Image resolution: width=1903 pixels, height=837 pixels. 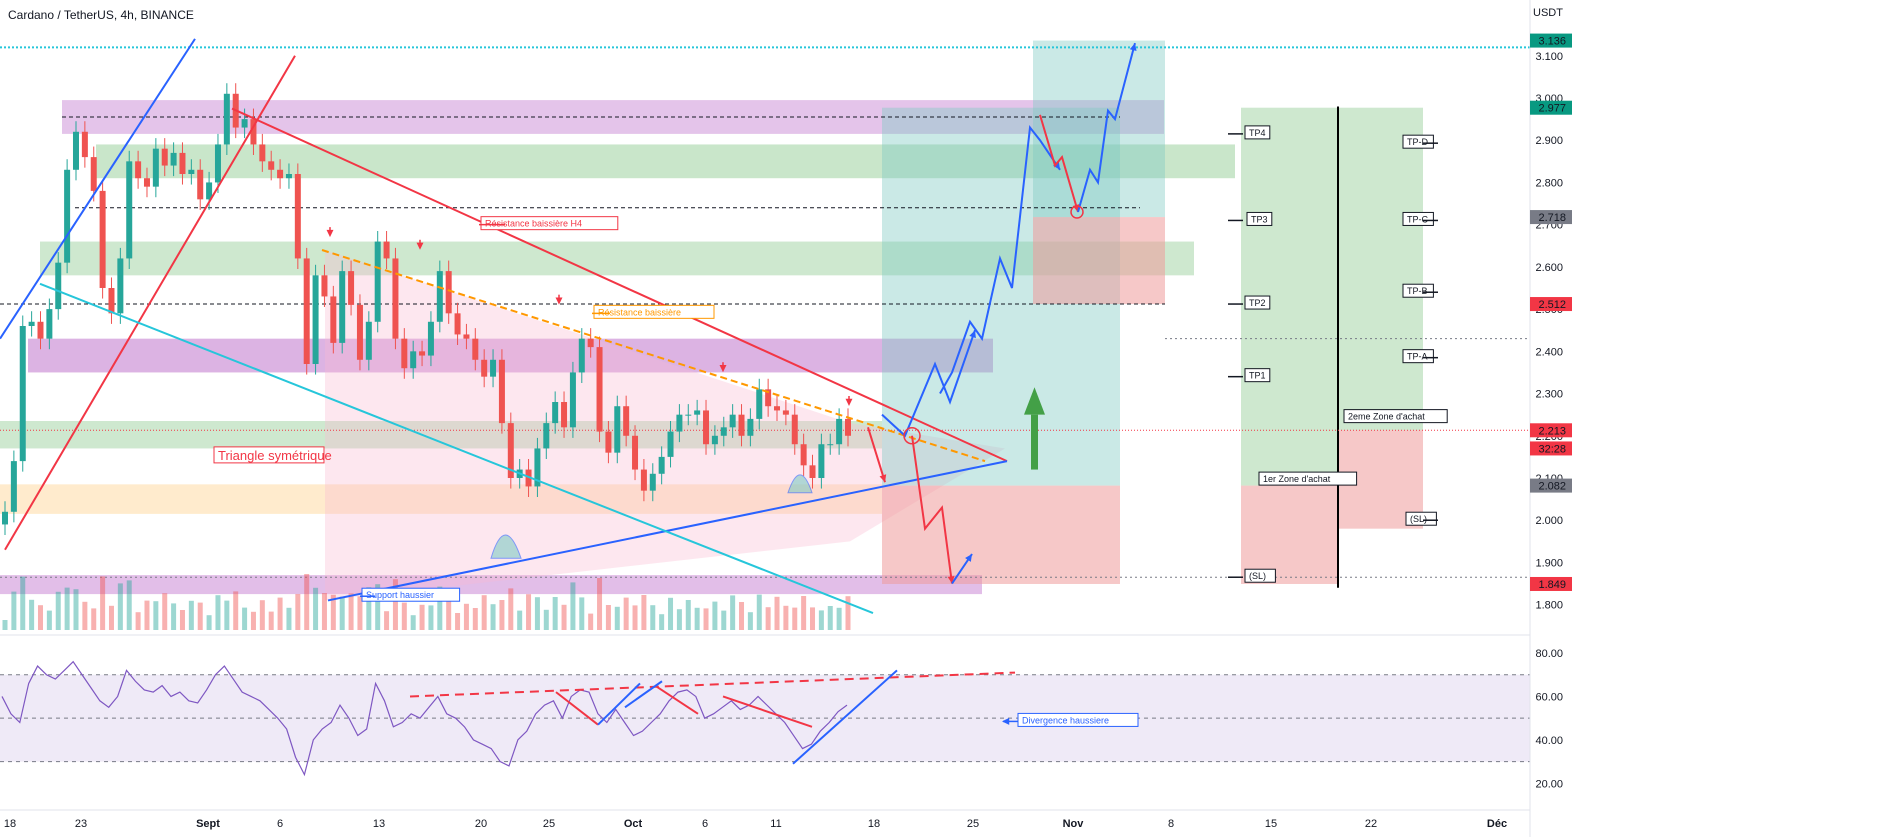 What do you see at coordinates (1099, 261) in the screenshot?
I see `second-stop-box` at bounding box center [1099, 261].